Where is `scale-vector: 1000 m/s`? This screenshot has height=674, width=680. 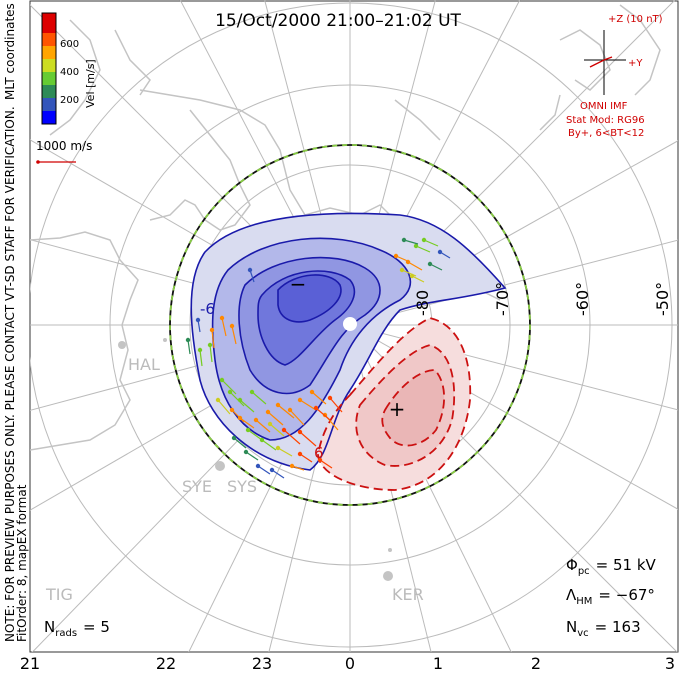
scale-vector: 1000 m/s is located at coordinates (64, 151).